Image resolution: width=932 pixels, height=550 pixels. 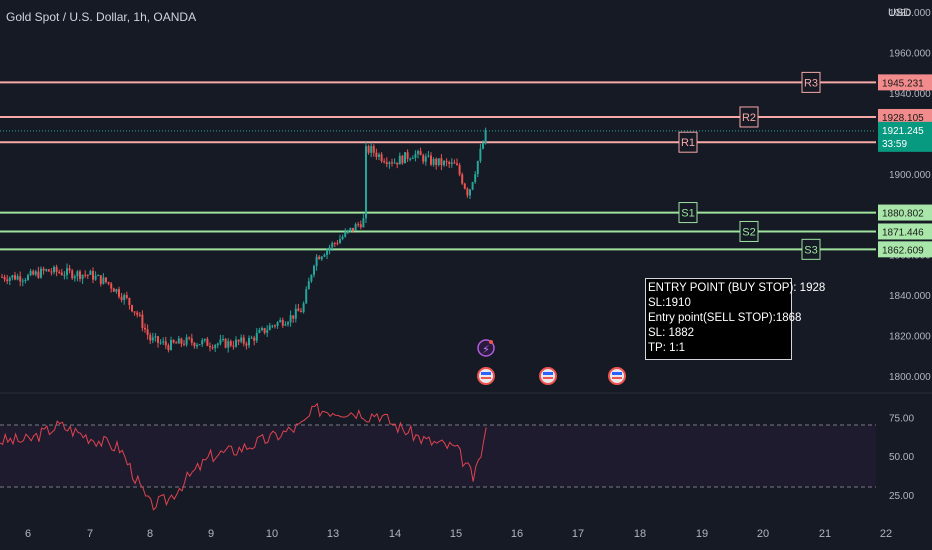 What do you see at coordinates (810, 250) in the screenshot?
I see `level-tag-s3: S3` at bounding box center [810, 250].